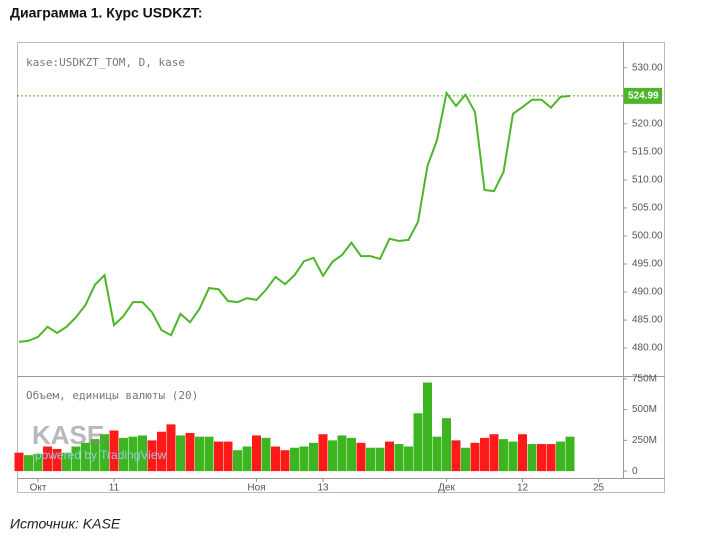 This screenshot has height=550, width=719. I want to click on last-price-tag, so click(643, 95).